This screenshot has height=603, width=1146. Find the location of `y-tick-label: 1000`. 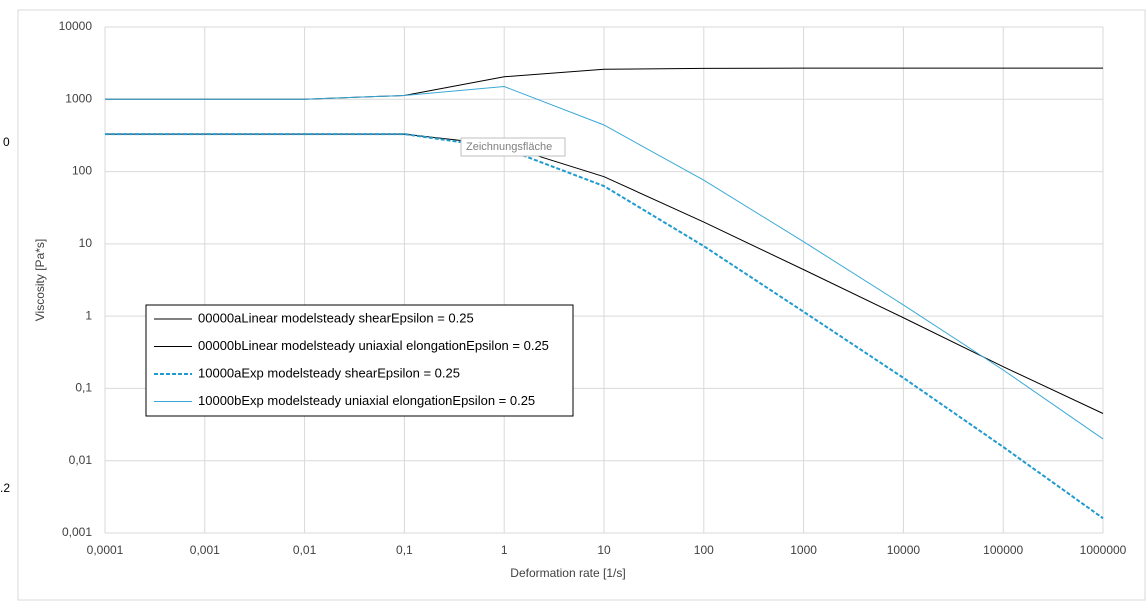

y-tick-label: 1000 is located at coordinates (78, 98).